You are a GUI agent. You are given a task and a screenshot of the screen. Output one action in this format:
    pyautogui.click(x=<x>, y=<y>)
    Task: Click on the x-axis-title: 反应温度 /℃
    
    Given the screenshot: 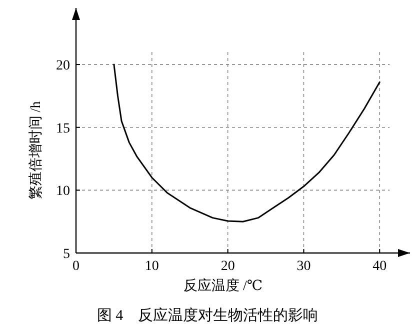 What is the action you would take?
    pyautogui.click(x=223, y=286)
    